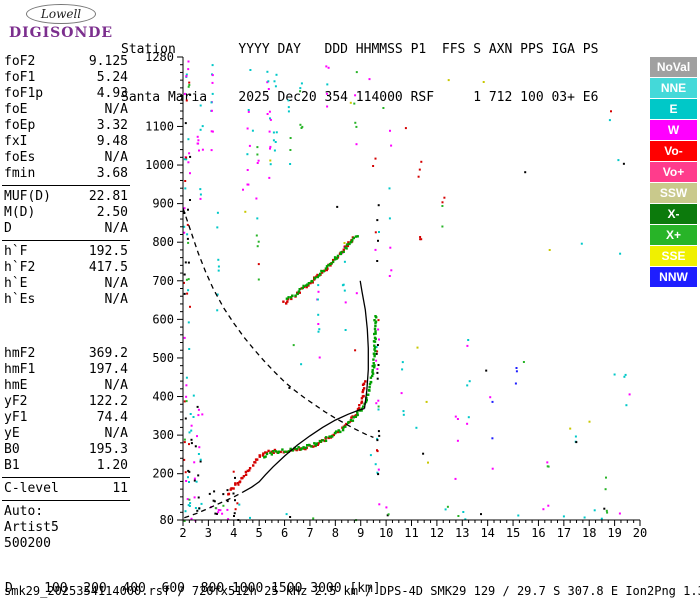 The height and width of the screenshot is (600, 700). I want to click on svg-text: 9, so click(360, 533).